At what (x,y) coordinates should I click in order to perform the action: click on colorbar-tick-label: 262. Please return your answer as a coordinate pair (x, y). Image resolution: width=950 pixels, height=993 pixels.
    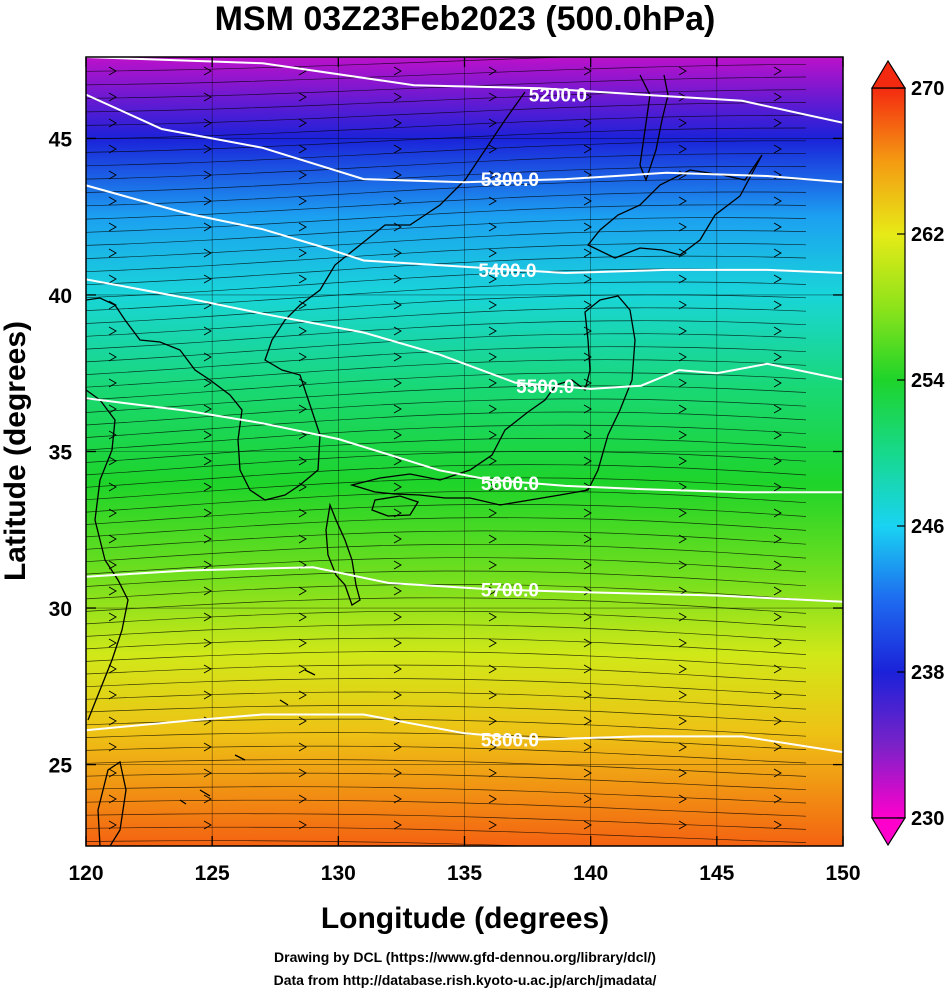
    Looking at the image, I should click on (927, 235).